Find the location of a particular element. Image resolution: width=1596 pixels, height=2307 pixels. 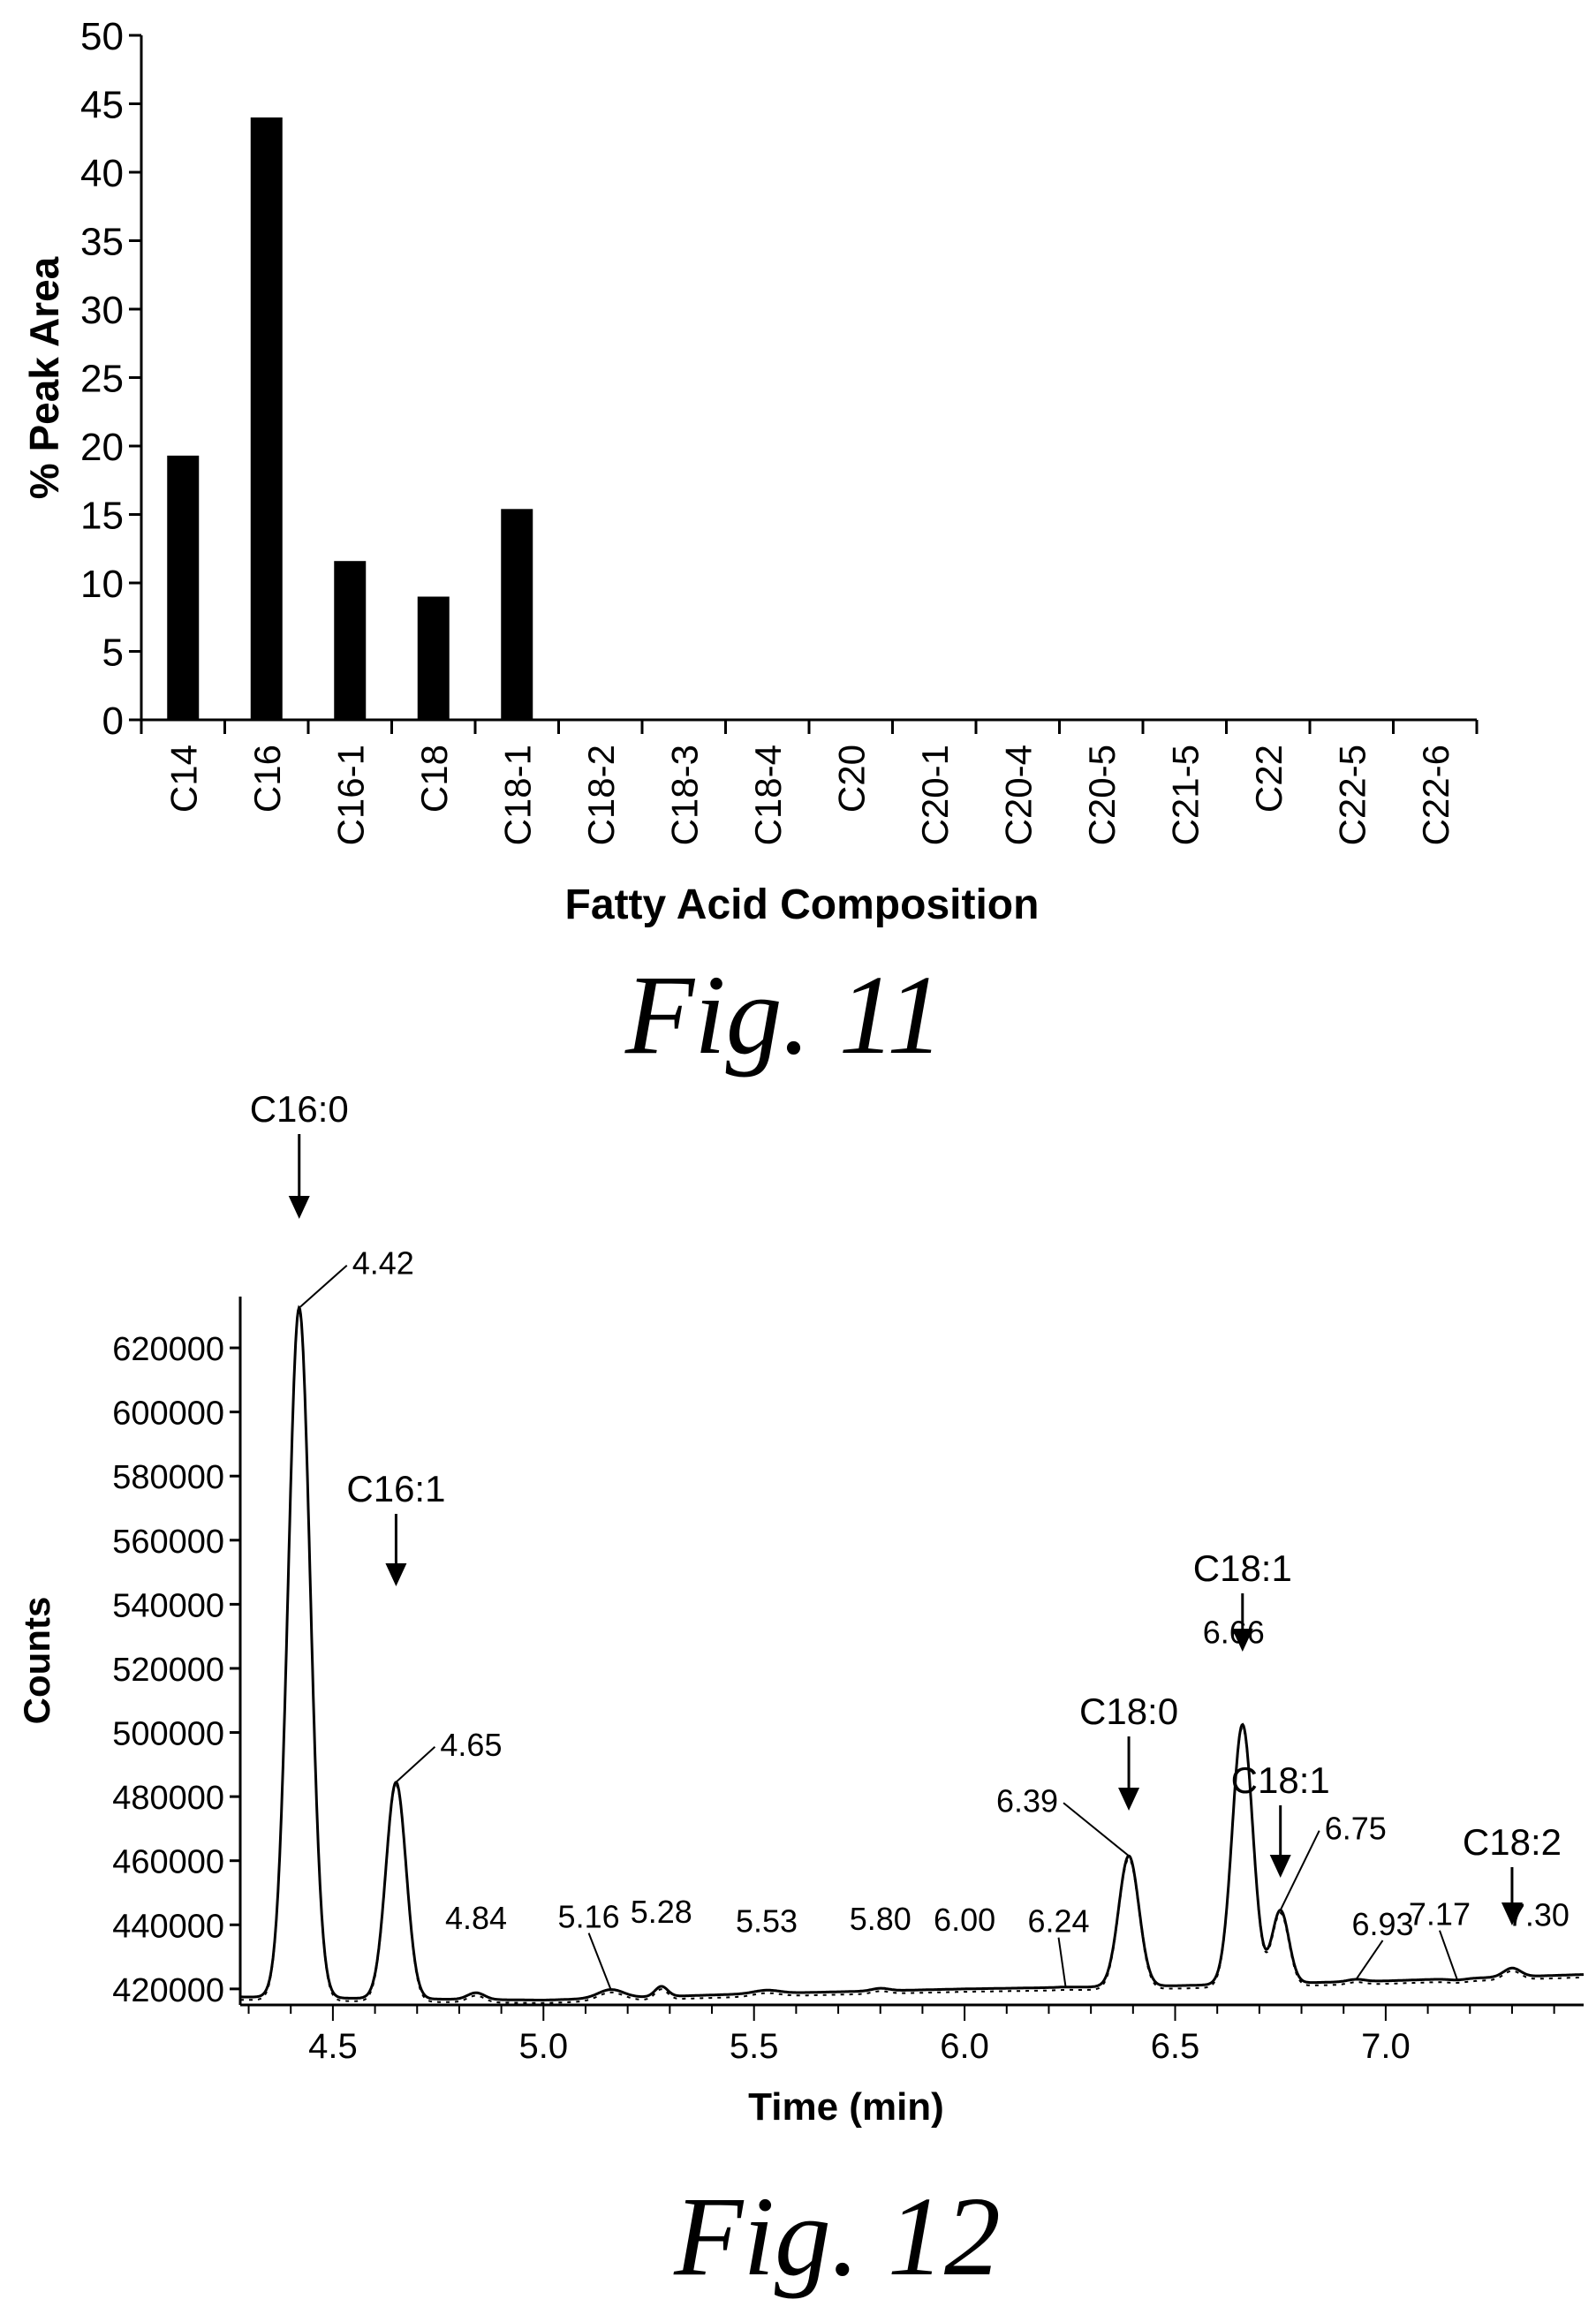

peak-time-label: 5.53 is located at coordinates (767, 1920).